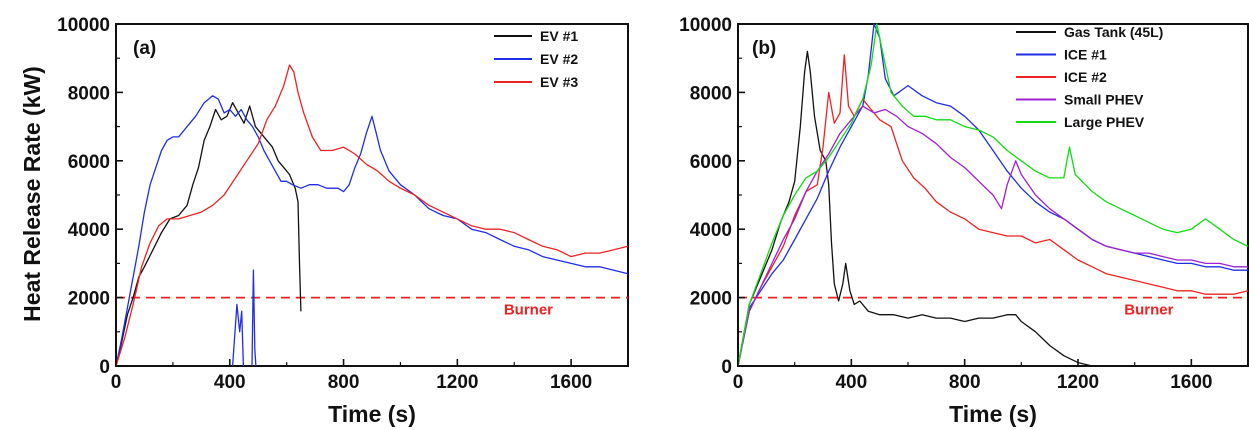  What do you see at coordinates (559, 82) in the screenshot?
I see `legend-label: EV #3` at bounding box center [559, 82].